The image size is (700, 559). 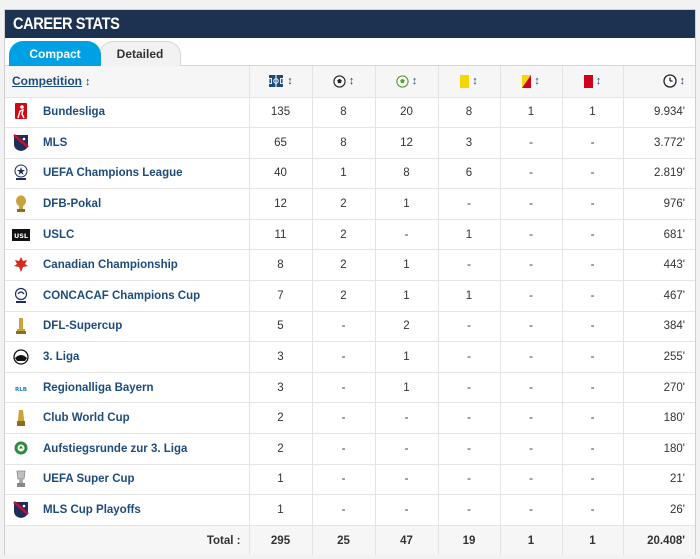 What do you see at coordinates (21, 326) in the screenshot?
I see `dfl-supercup-logo-icon` at bounding box center [21, 326].